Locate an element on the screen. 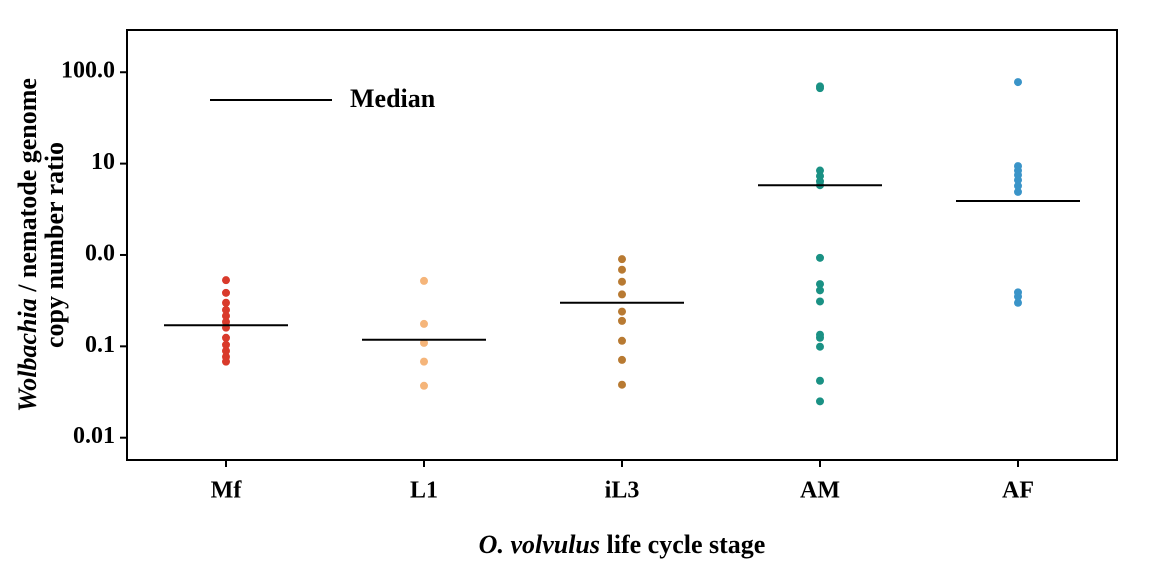 This screenshot has height=572, width=1150. y-tick-label: 0.0 is located at coordinates (100, 253).